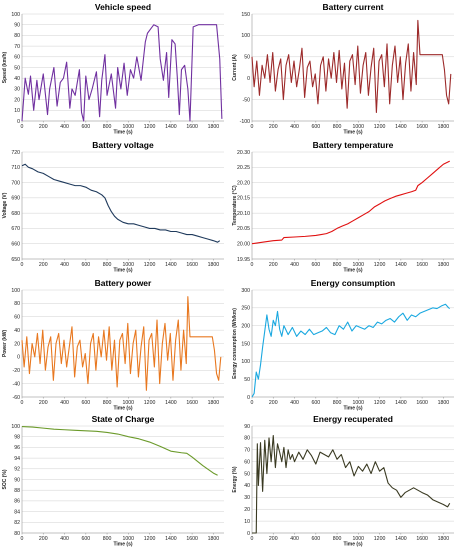  Describe the element at coordinates (243, 229) in the screenshot. I see `y-tick-label: 20.05` at that location.